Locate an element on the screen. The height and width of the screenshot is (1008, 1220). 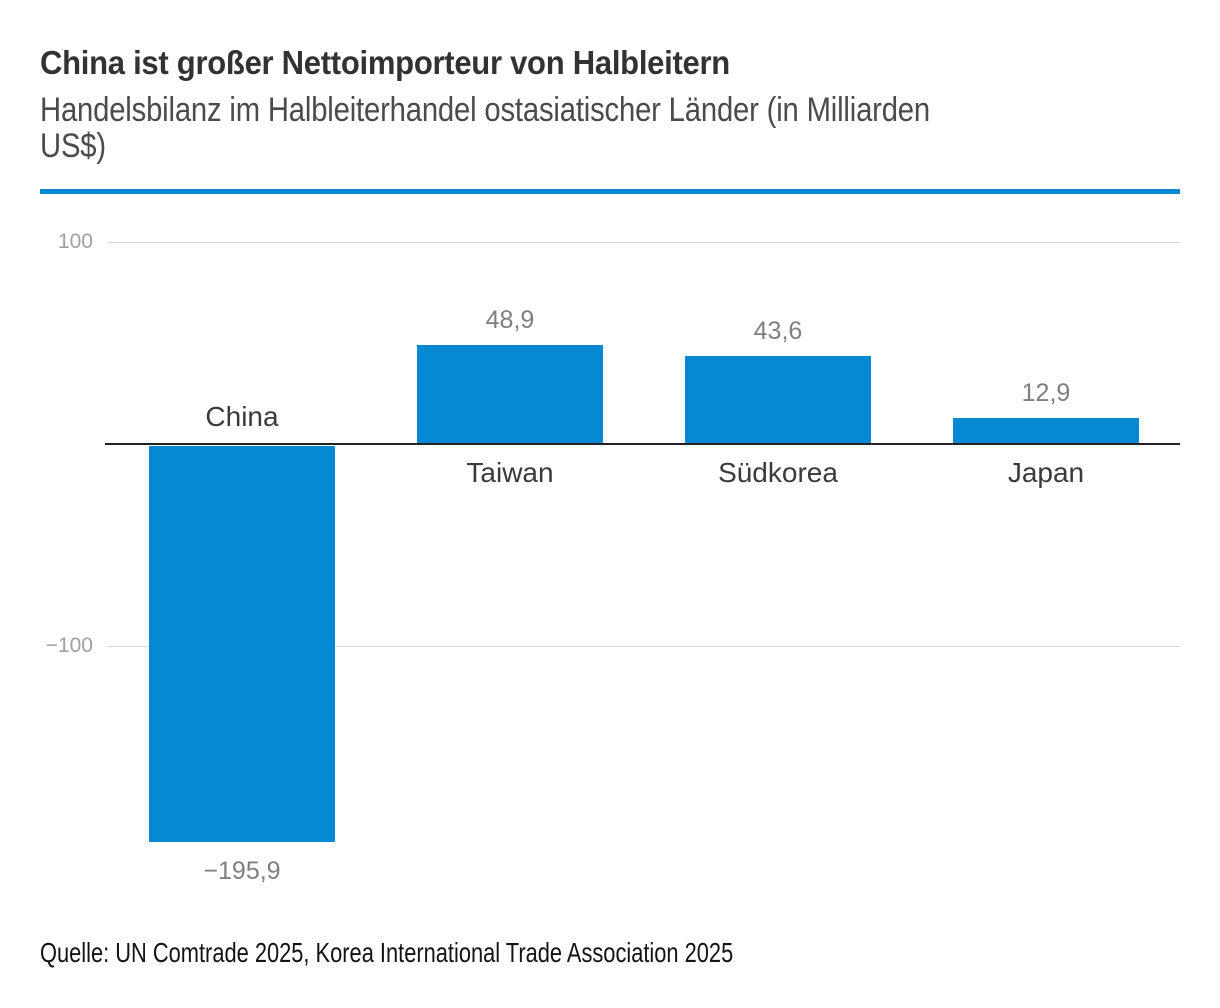
zero-axis-line is located at coordinates (642, 444).